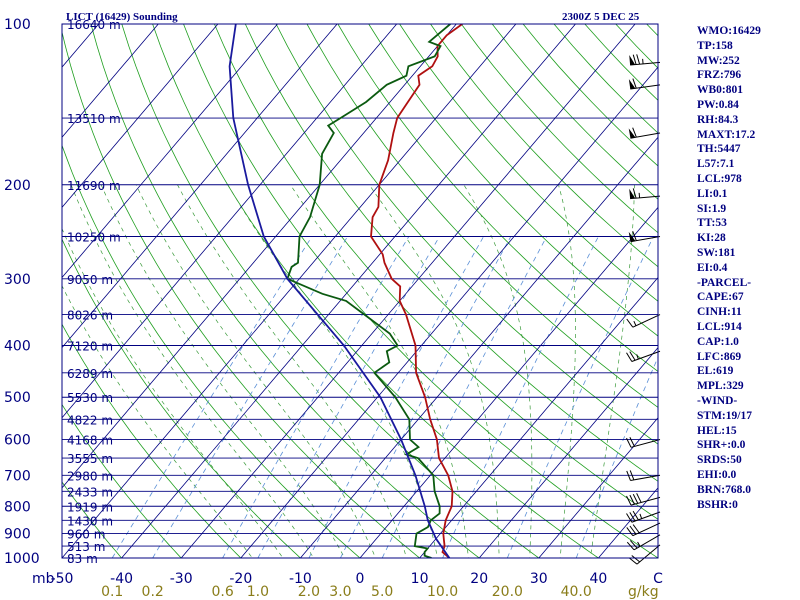  I want to click on index-row: BRN:768.0, so click(724, 489).